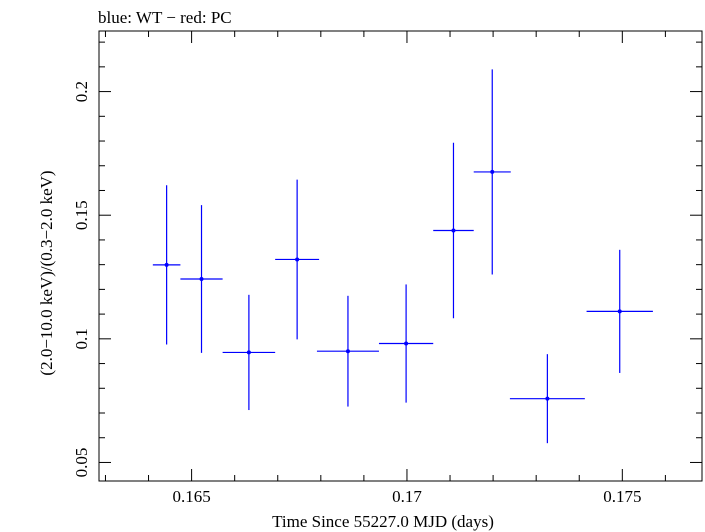 This screenshot has width=705, height=532. What do you see at coordinates (407, 496) in the screenshot?
I see `x-tick-label: 0.17` at bounding box center [407, 496].